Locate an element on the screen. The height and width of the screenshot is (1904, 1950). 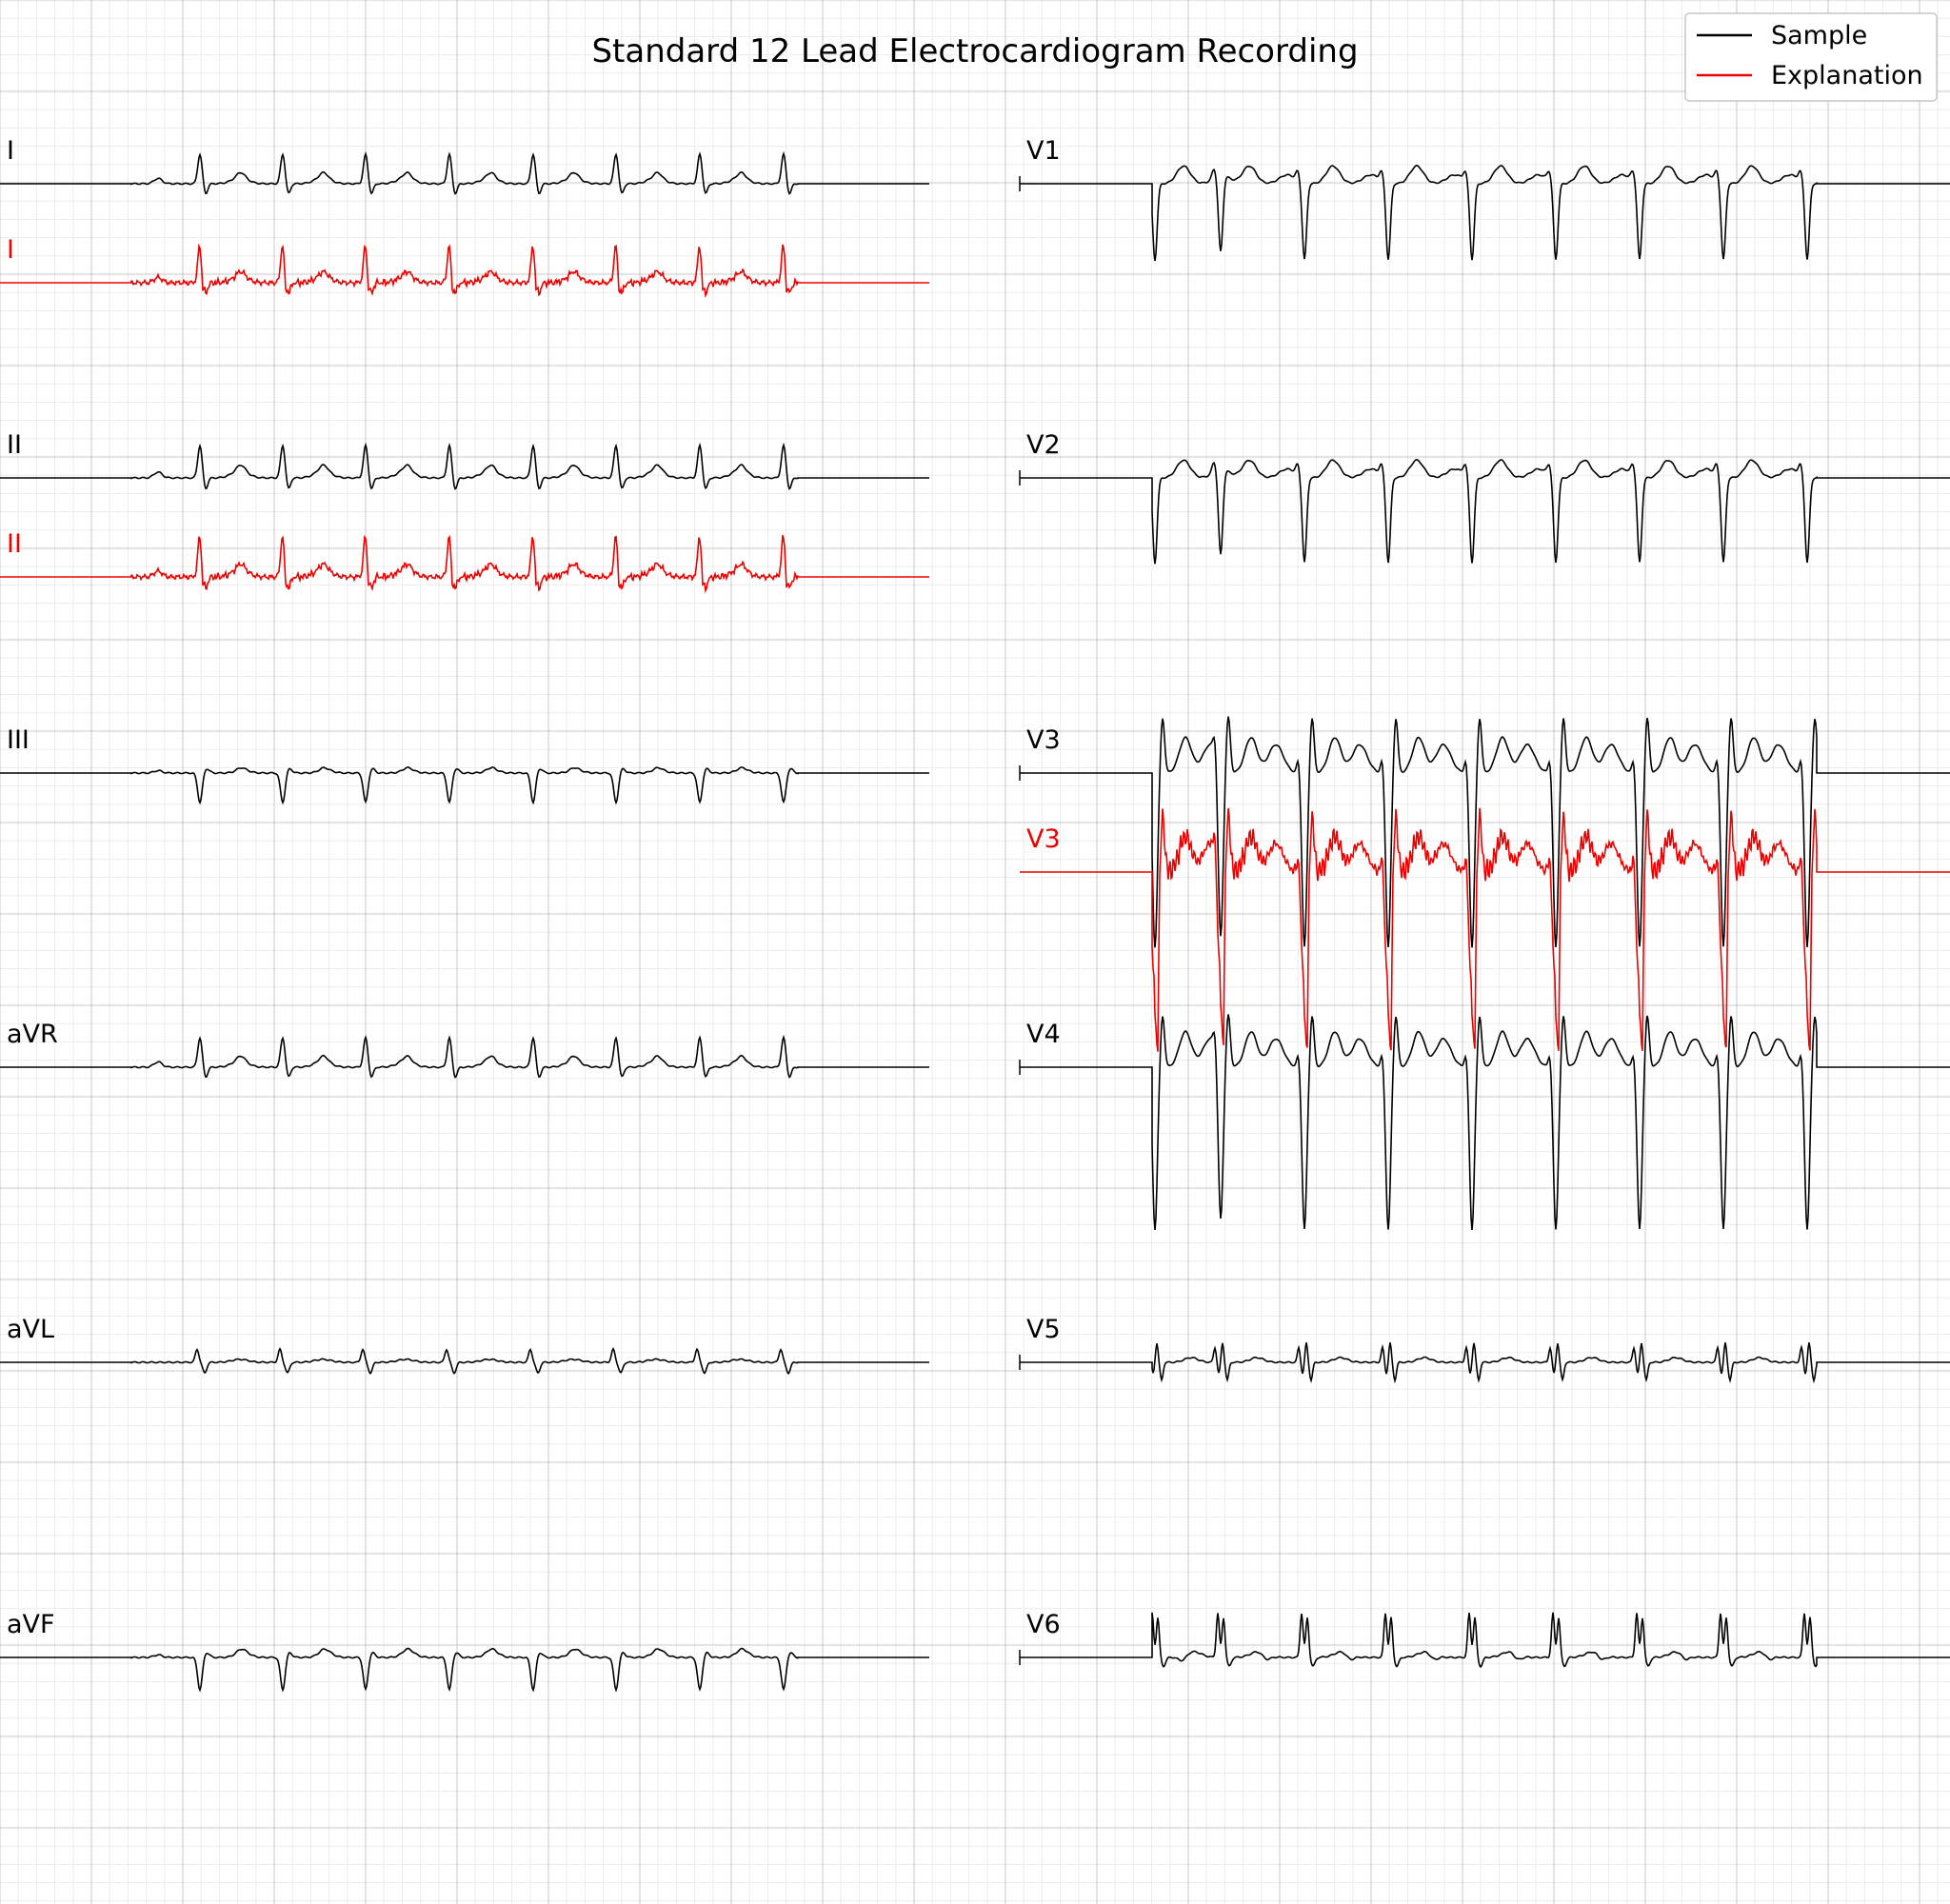
lead-v6-sample-trace is located at coordinates (1485, 1640).